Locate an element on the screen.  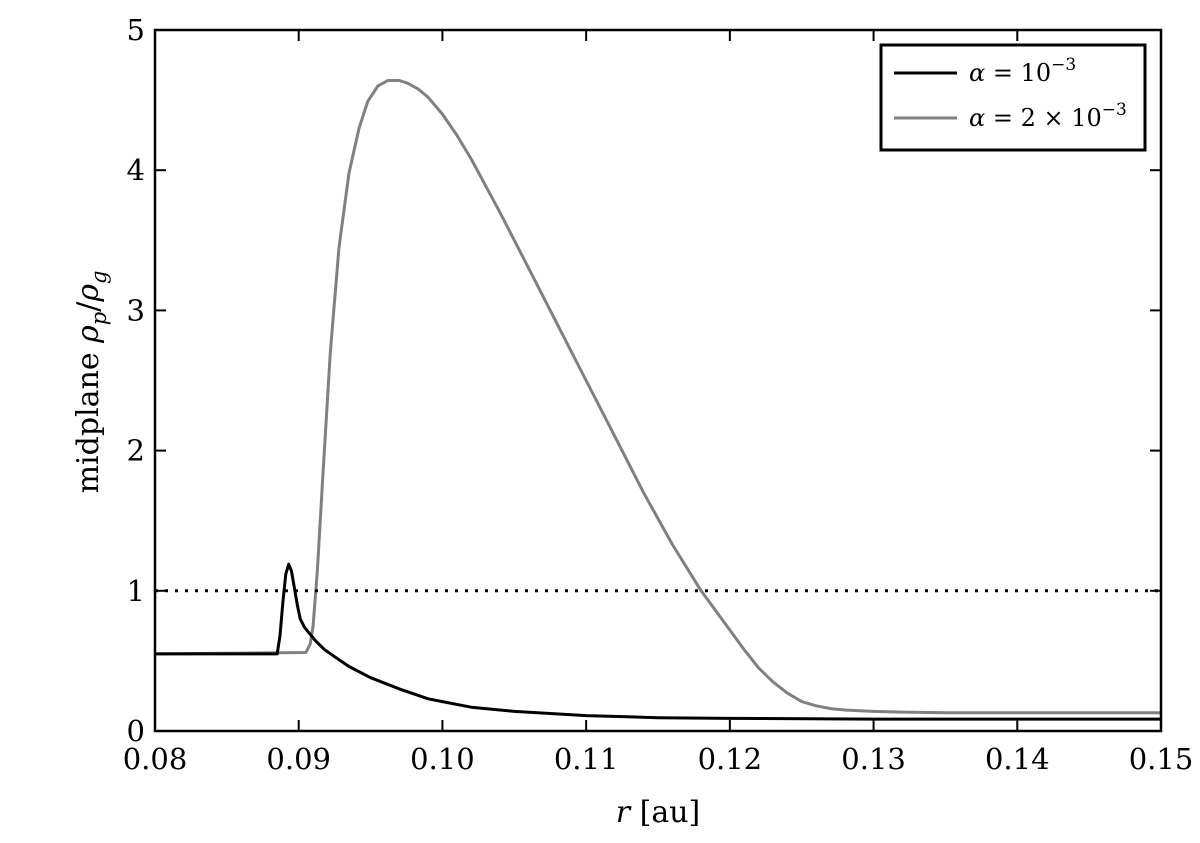
x-tick-label: 0.15 is located at coordinates (1161, 759).